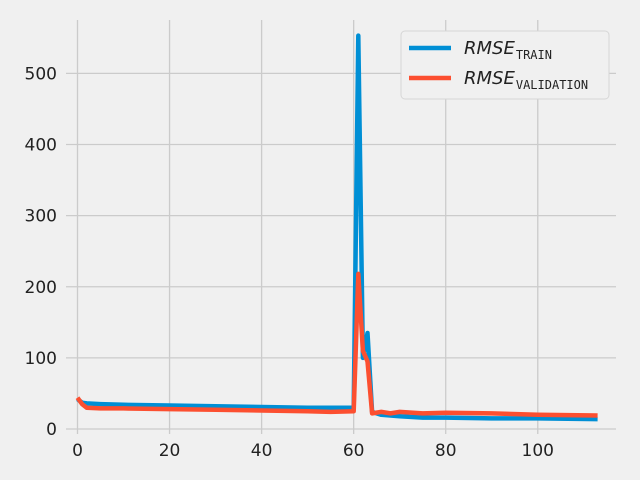 The height and width of the screenshot is (480, 640). Describe the element at coordinates (354, 451) in the screenshot. I see `x-tick-label: 60` at that location.